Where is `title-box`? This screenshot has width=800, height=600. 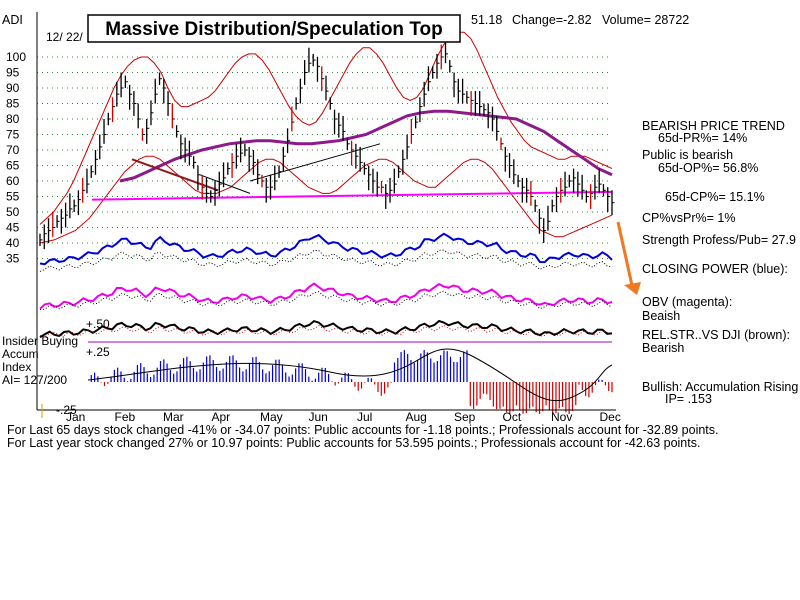
title-box is located at coordinates (274, 28).